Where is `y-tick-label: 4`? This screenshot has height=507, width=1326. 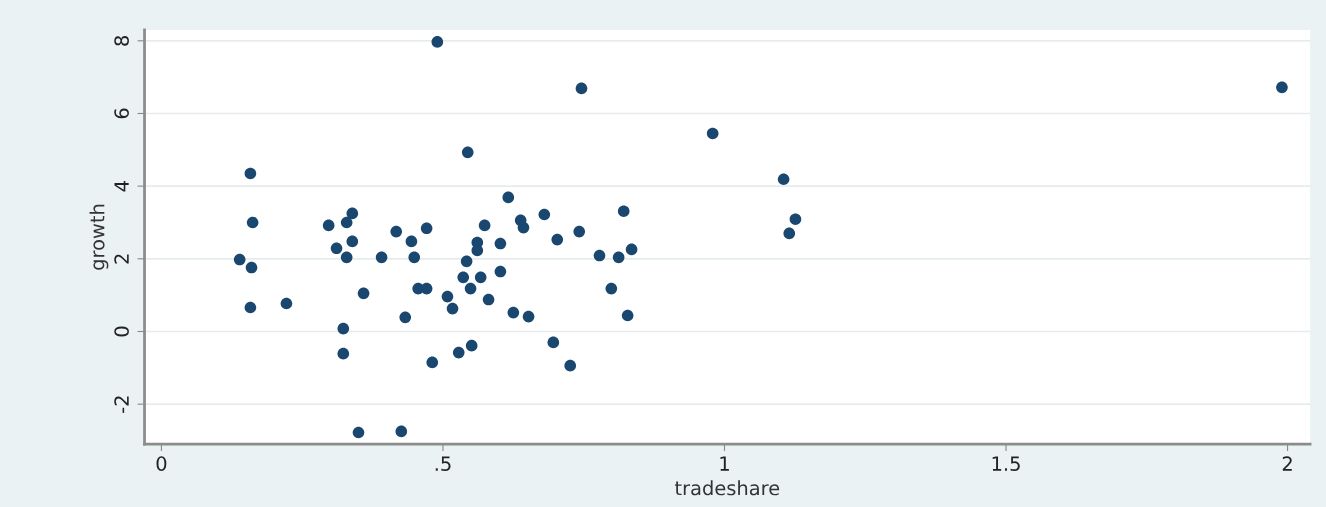
y-tick-label: 4 is located at coordinates (121, 186).